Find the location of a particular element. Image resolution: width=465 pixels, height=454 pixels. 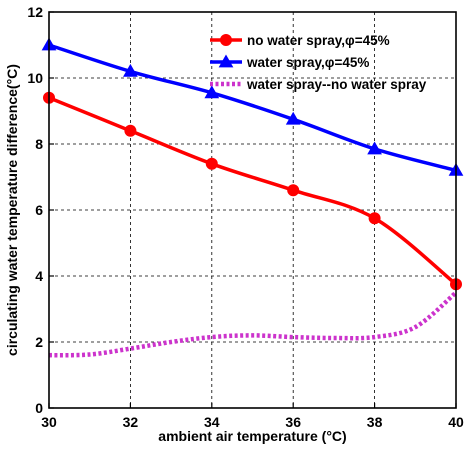

series-line is located at coordinates (253, 324).